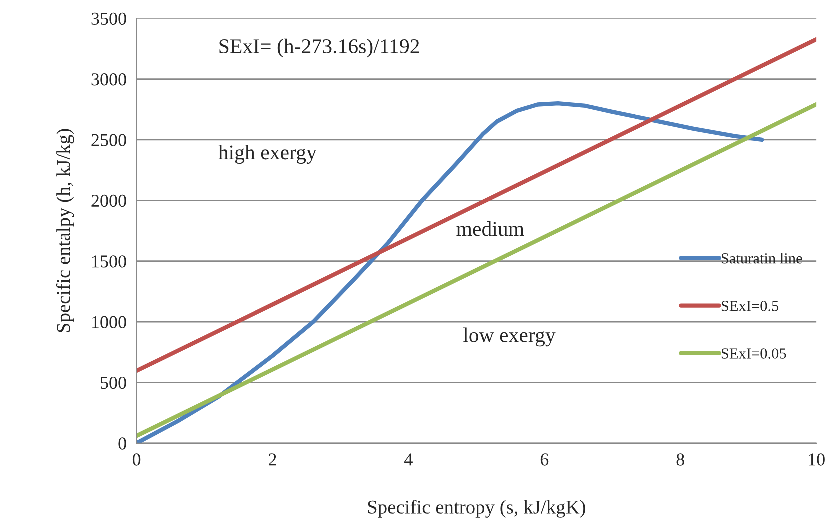 This screenshot has width=829, height=531. Describe the element at coordinates (477, 509) in the screenshot. I see `x-axis-title: Specific entropy (s, kJ/kgK)` at that location.